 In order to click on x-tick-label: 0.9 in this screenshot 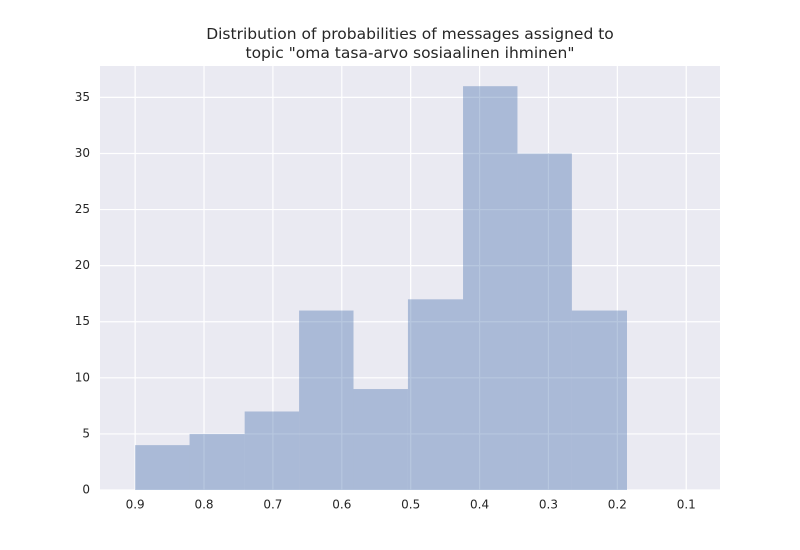, I will do `click(135, 505)`.